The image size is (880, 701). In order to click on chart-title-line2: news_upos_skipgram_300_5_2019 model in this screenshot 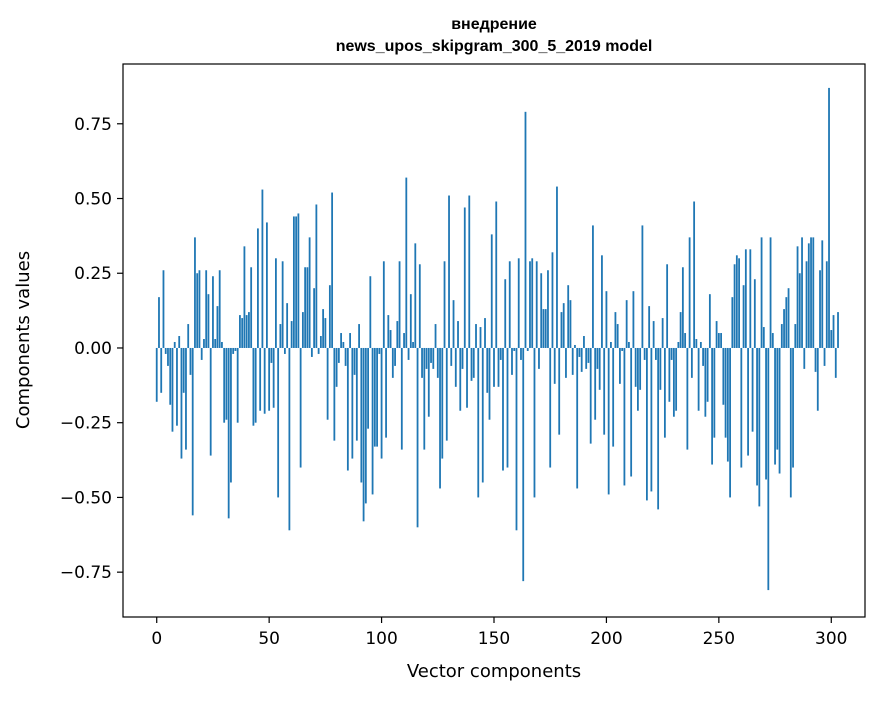, I will do `click(494, 46)`.